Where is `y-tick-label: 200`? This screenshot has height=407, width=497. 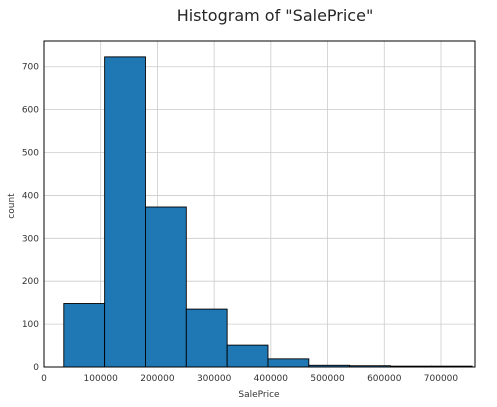 y-tick-label: 200 is located at coordinates (30, 282).